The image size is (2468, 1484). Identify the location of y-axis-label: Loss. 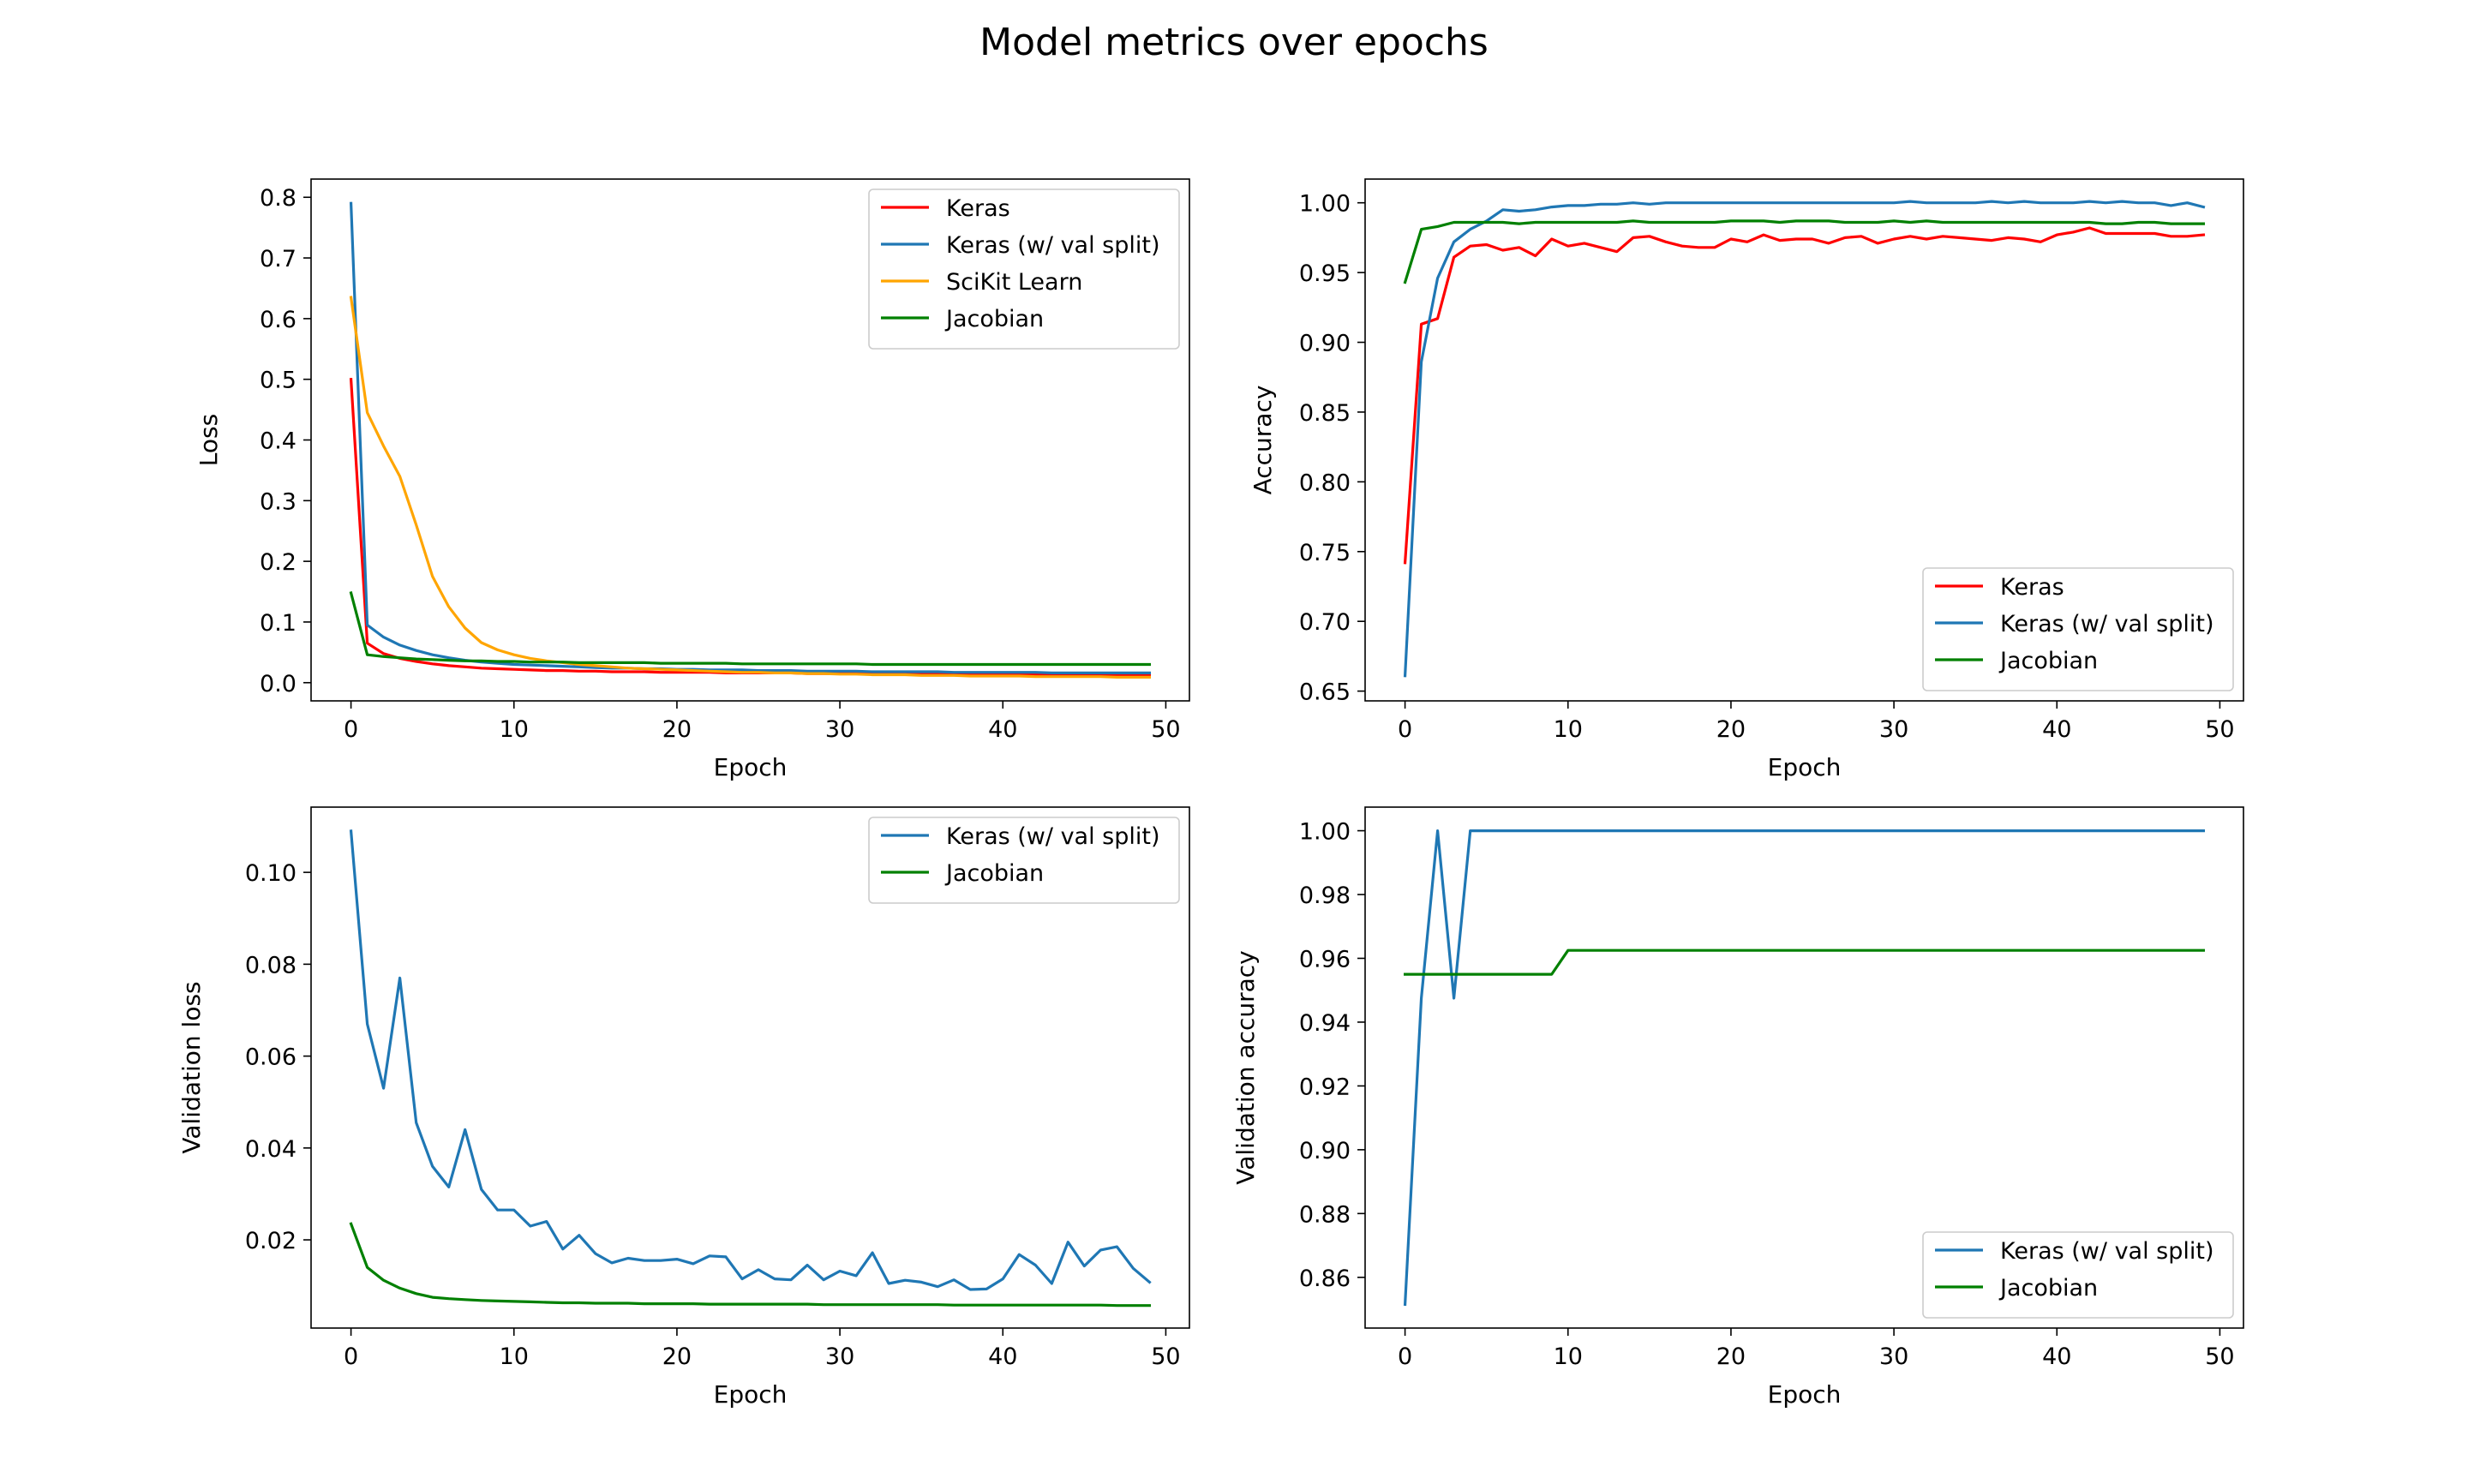
(209, 440).